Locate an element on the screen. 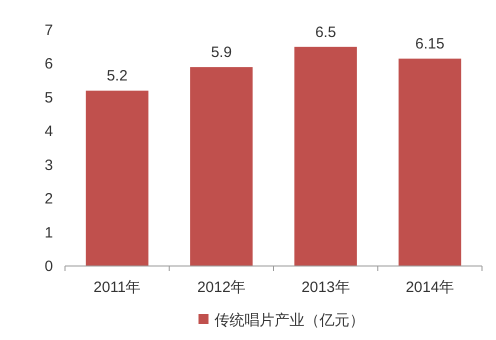 Image resolution: width=496 pixels, height=340 pixels. x-tick-label: 2013年 is located at coordinates (325, 287).